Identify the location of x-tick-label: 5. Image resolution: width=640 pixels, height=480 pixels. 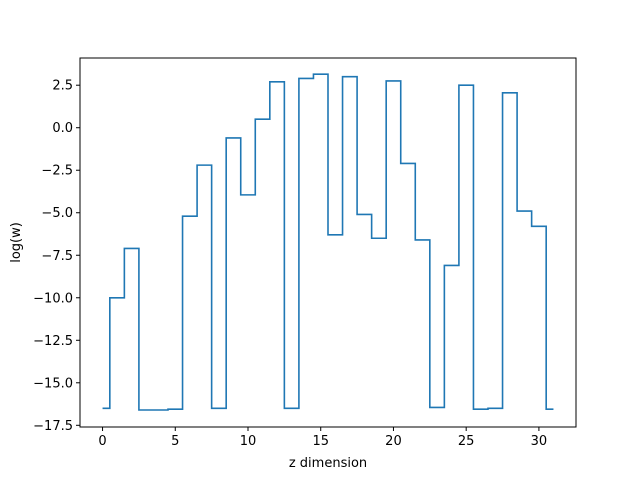
(175, 441).